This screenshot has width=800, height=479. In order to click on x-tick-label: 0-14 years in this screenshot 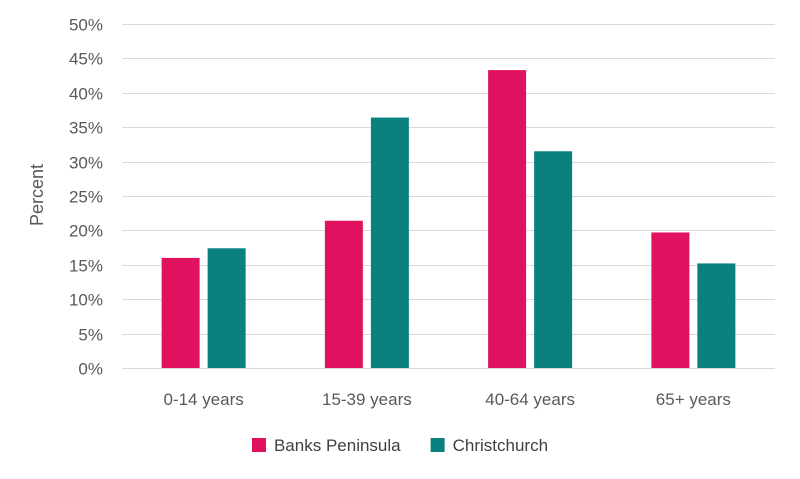, I will do `click(203, 399)`.